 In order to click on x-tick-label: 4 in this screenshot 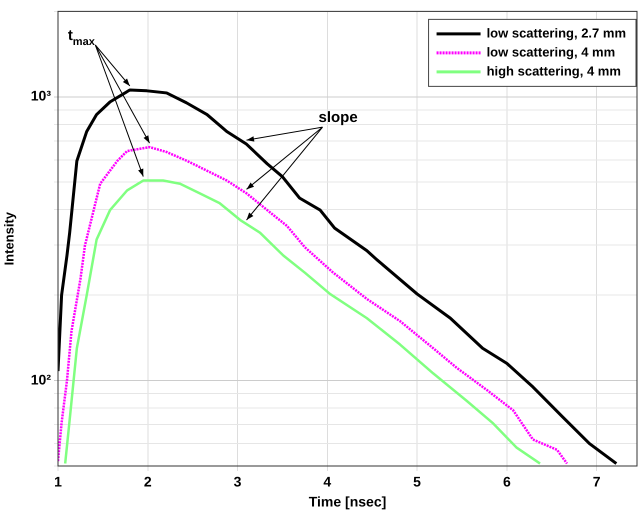, I will do `click(327, 481)`.